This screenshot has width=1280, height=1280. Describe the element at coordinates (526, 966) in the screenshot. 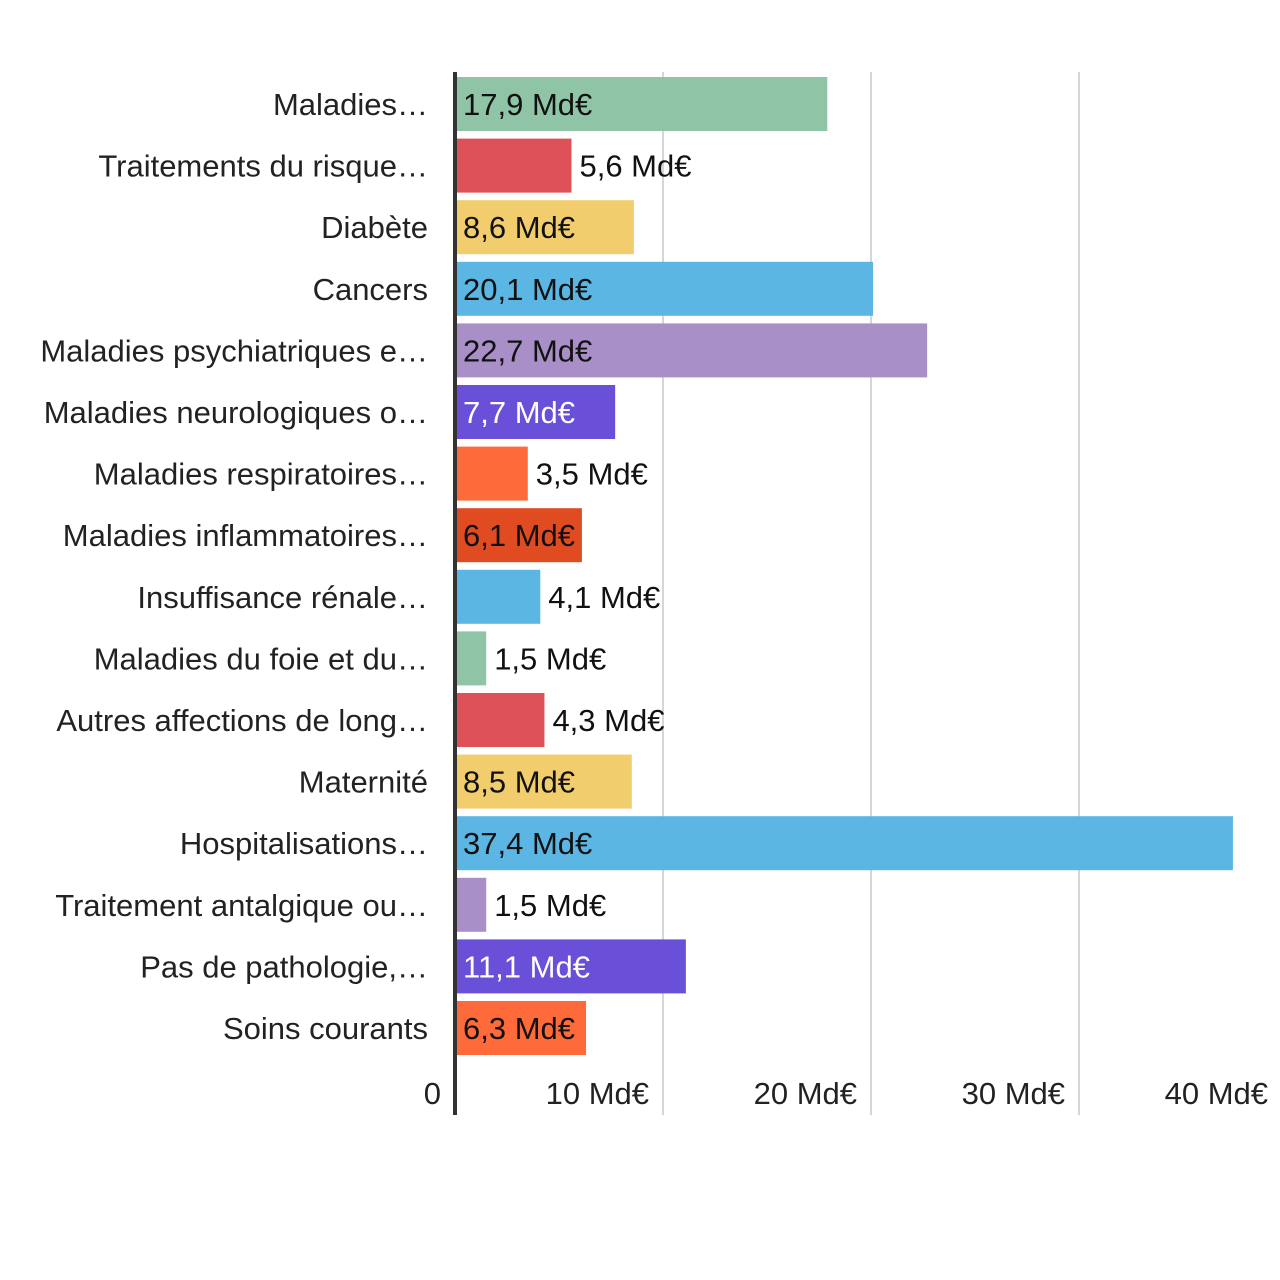

I see `data-label-15: 11,1 Md€` at that location.